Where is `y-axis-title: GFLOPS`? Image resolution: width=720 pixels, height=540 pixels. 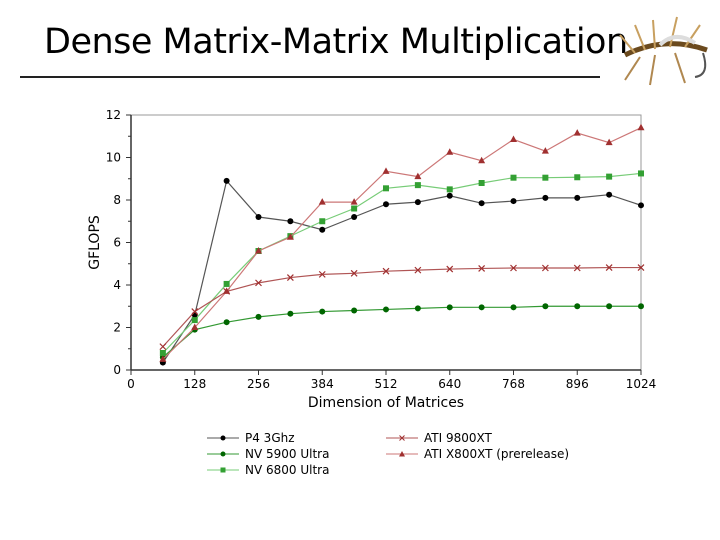
y-axis-title: GFLOPS is located at coordinates (95, 242).